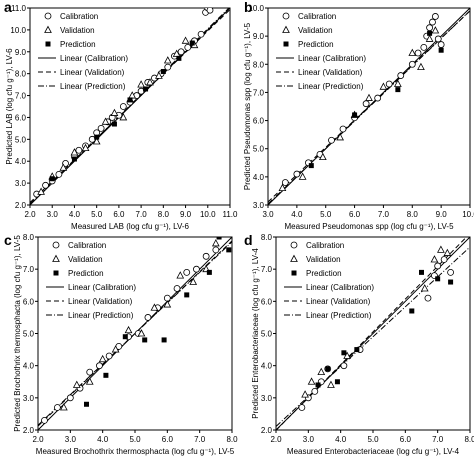 The width and height of the screenshot is (474, 460). What do you see at coordinates (21, 205) in the screenshot?
I see `y-tick-label: 2.0` at bounding box center [21, 205].